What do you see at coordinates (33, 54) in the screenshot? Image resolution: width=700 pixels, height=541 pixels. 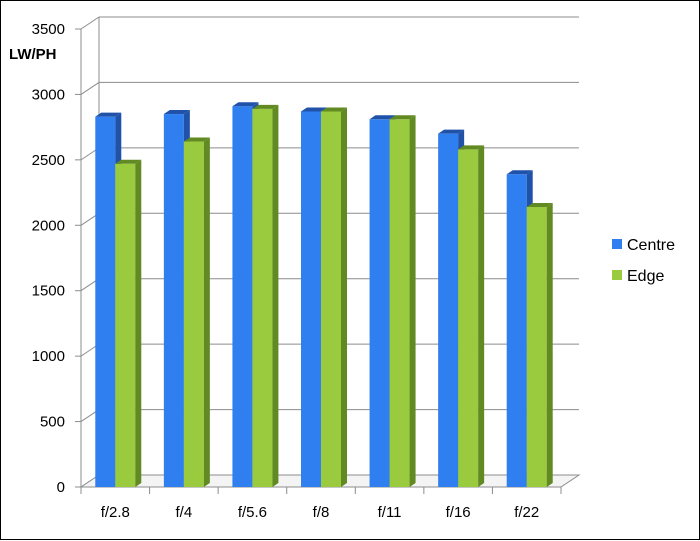 I see `y-axis-label: LW/PH` at bounding box center [33, 54].